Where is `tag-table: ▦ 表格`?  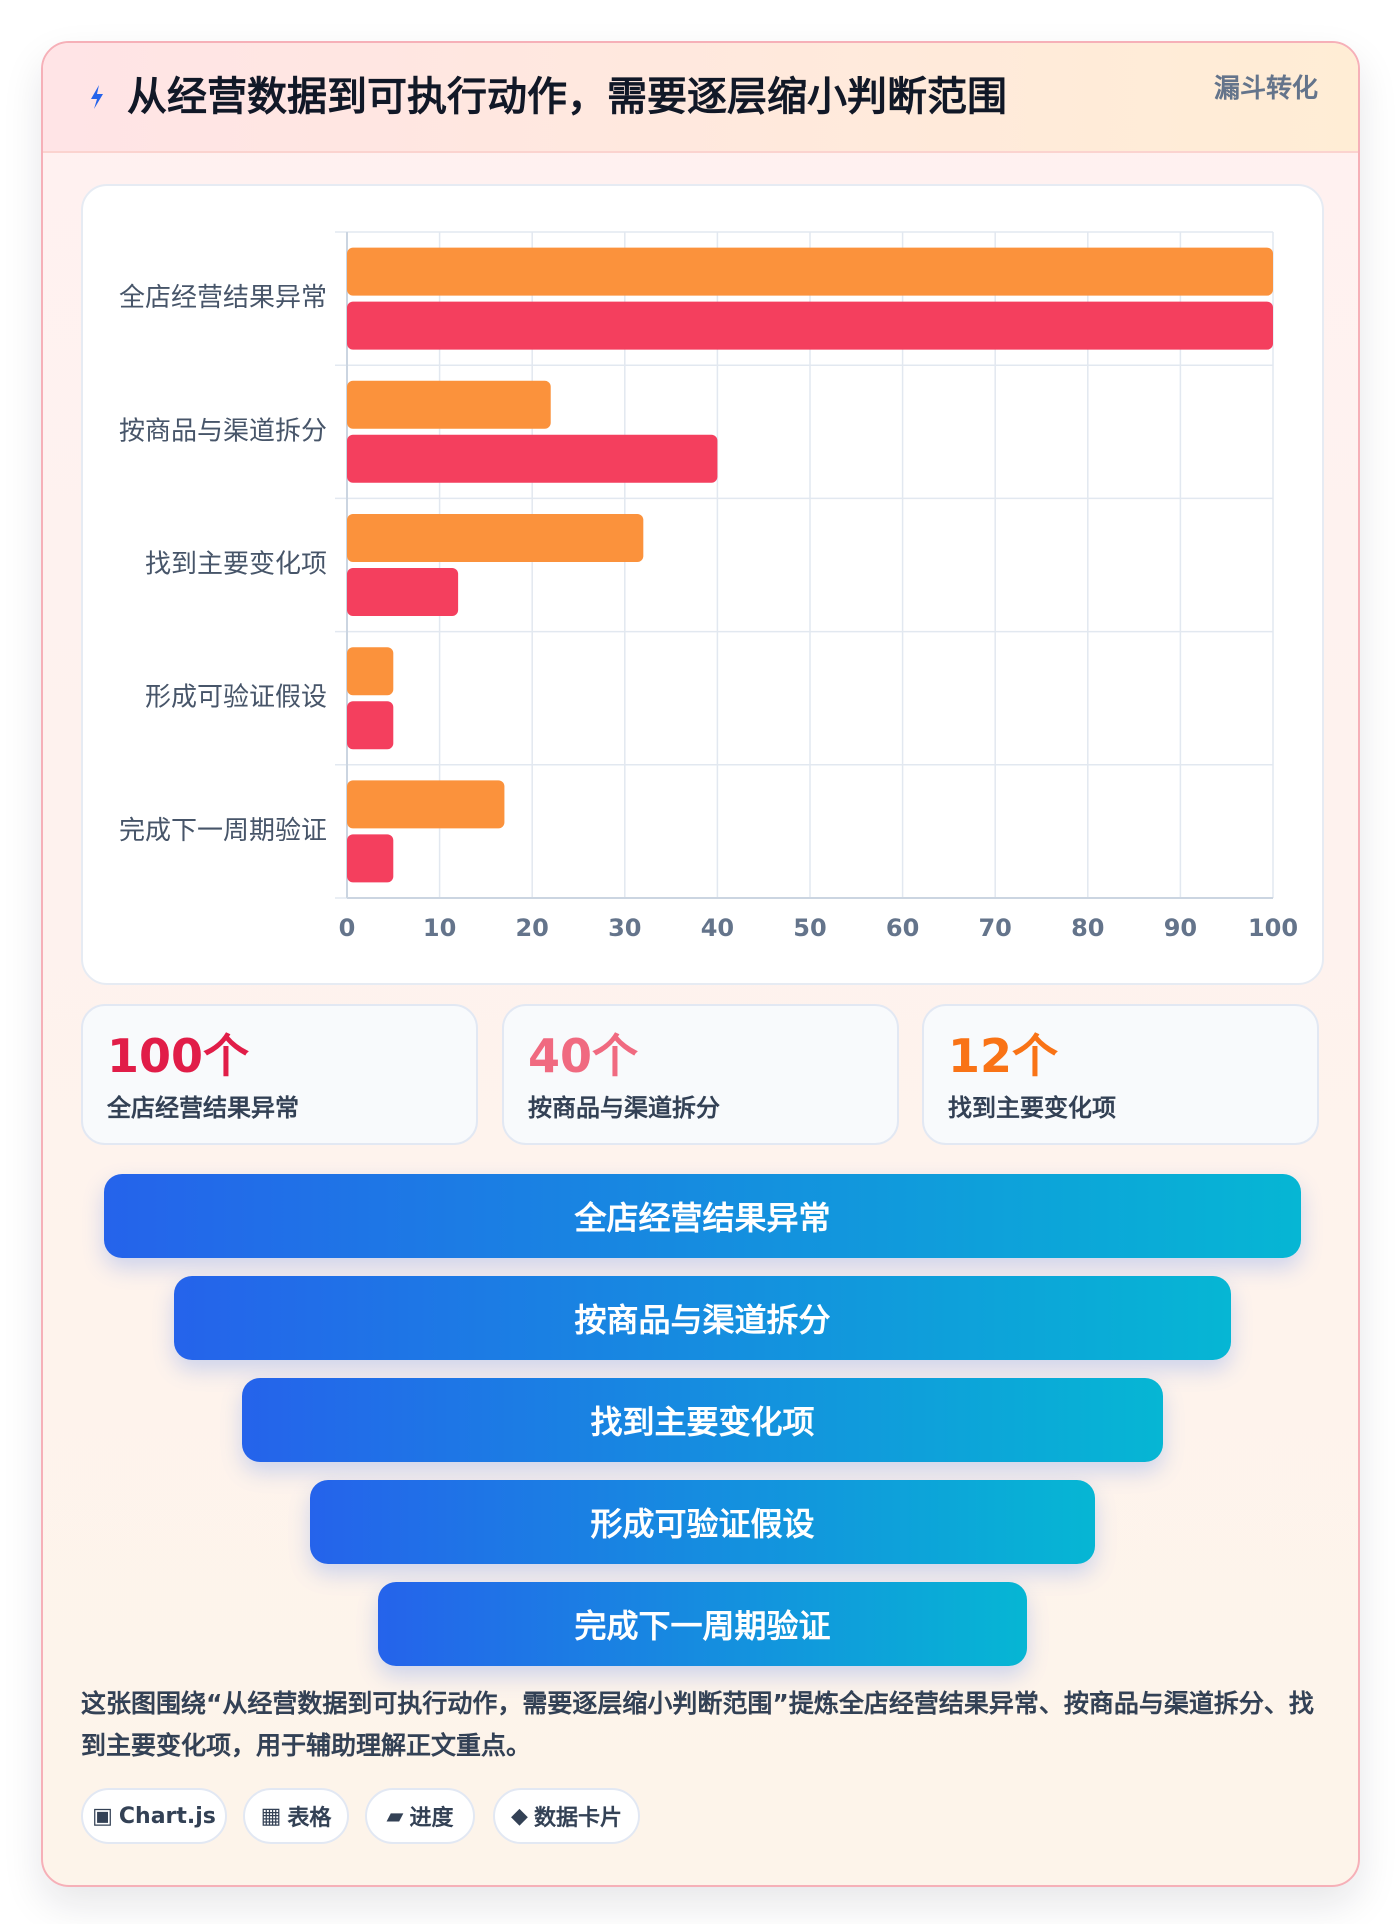 tag-table: ▦ 表格 is located at coordinates (296, 1816).